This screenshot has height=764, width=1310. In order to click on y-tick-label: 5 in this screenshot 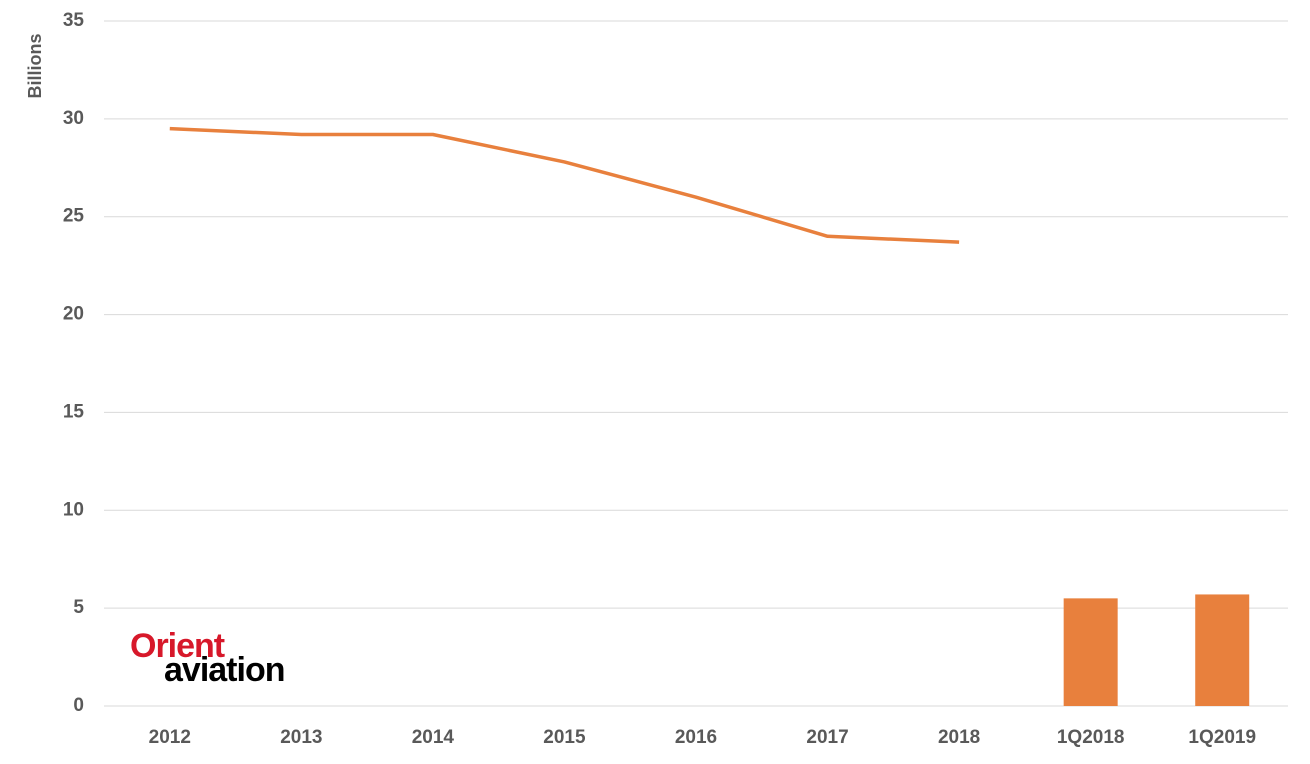, I will do `click(78, 607)`.